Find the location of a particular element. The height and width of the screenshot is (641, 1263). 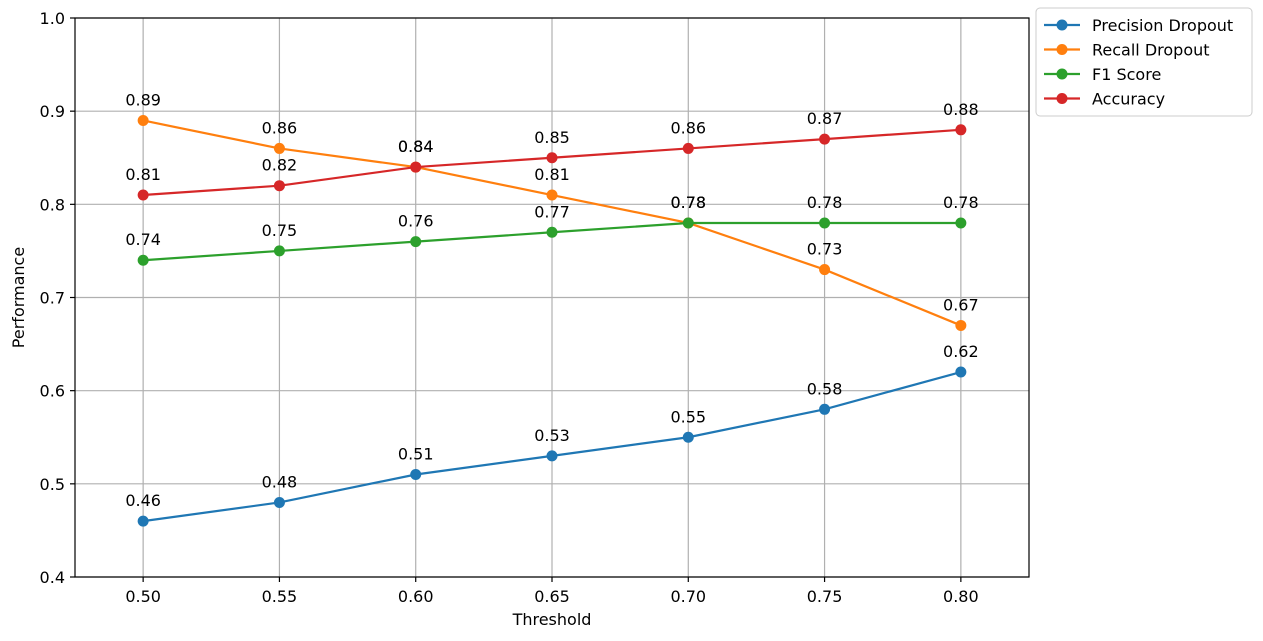

data-label-accuracy: 0.82 is located at coordinates (280, 165).